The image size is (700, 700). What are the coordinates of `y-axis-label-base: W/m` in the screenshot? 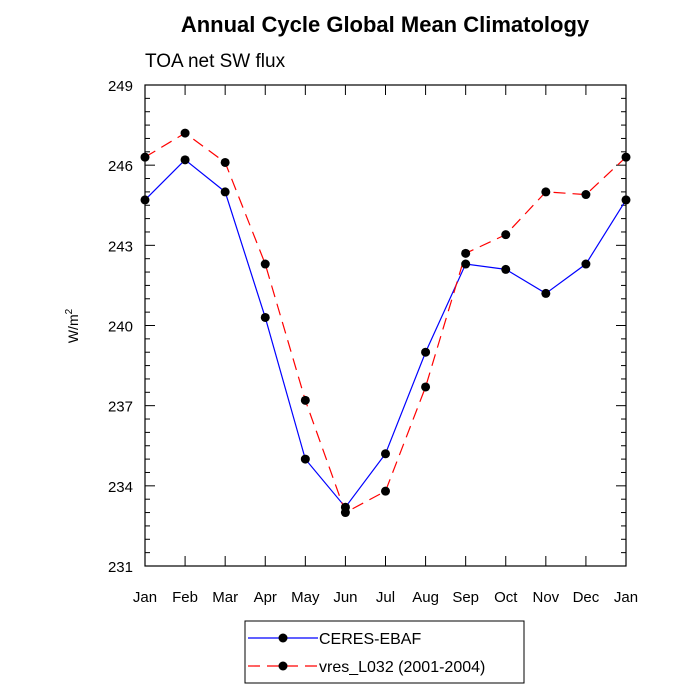 It's located at (73, 328).